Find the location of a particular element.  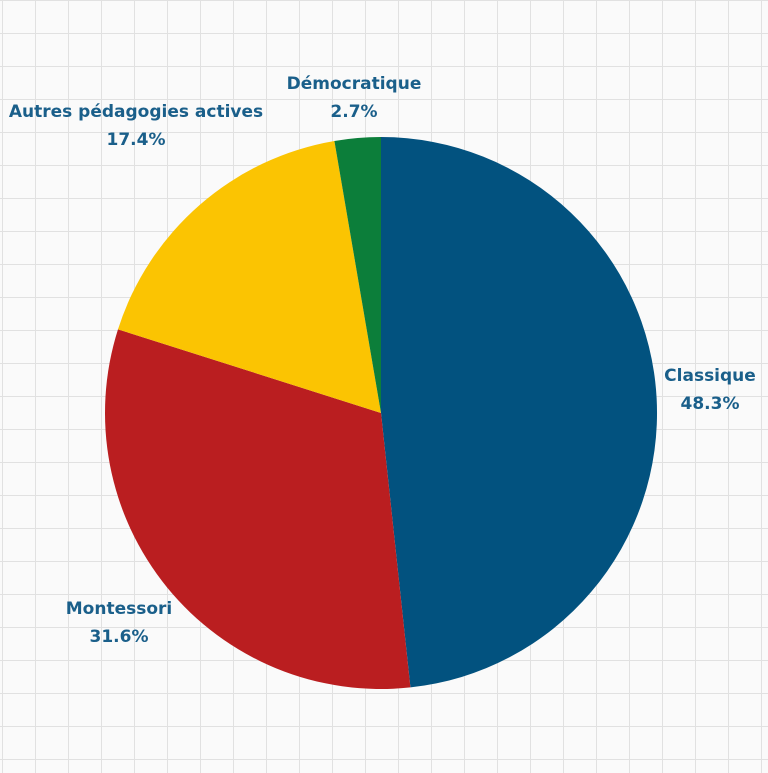

slice-label: Classique is located at coordinates (710, 376).